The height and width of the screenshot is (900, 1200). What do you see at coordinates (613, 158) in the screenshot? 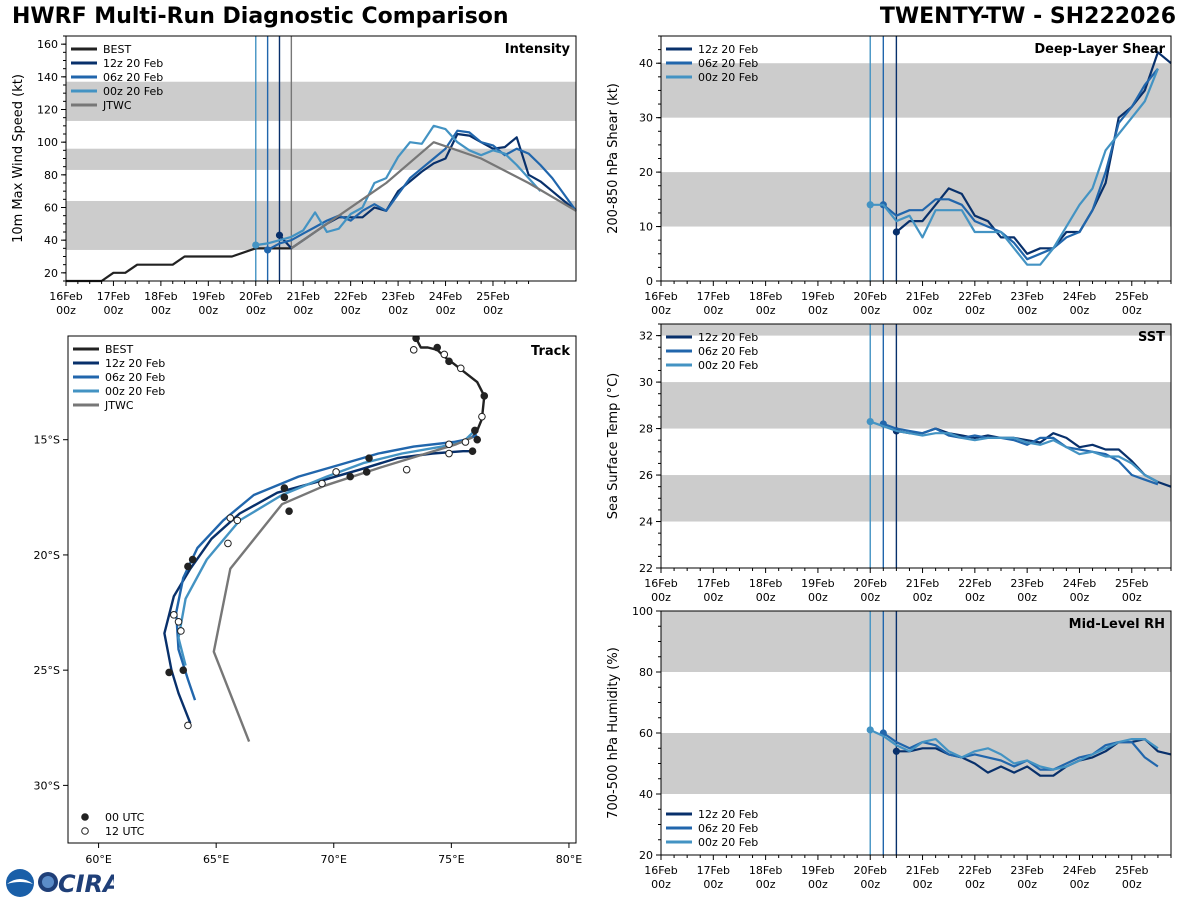
I see `shear-ylabel: 200-850 hPa Shear (kt)` at bounding box center [613, 158].